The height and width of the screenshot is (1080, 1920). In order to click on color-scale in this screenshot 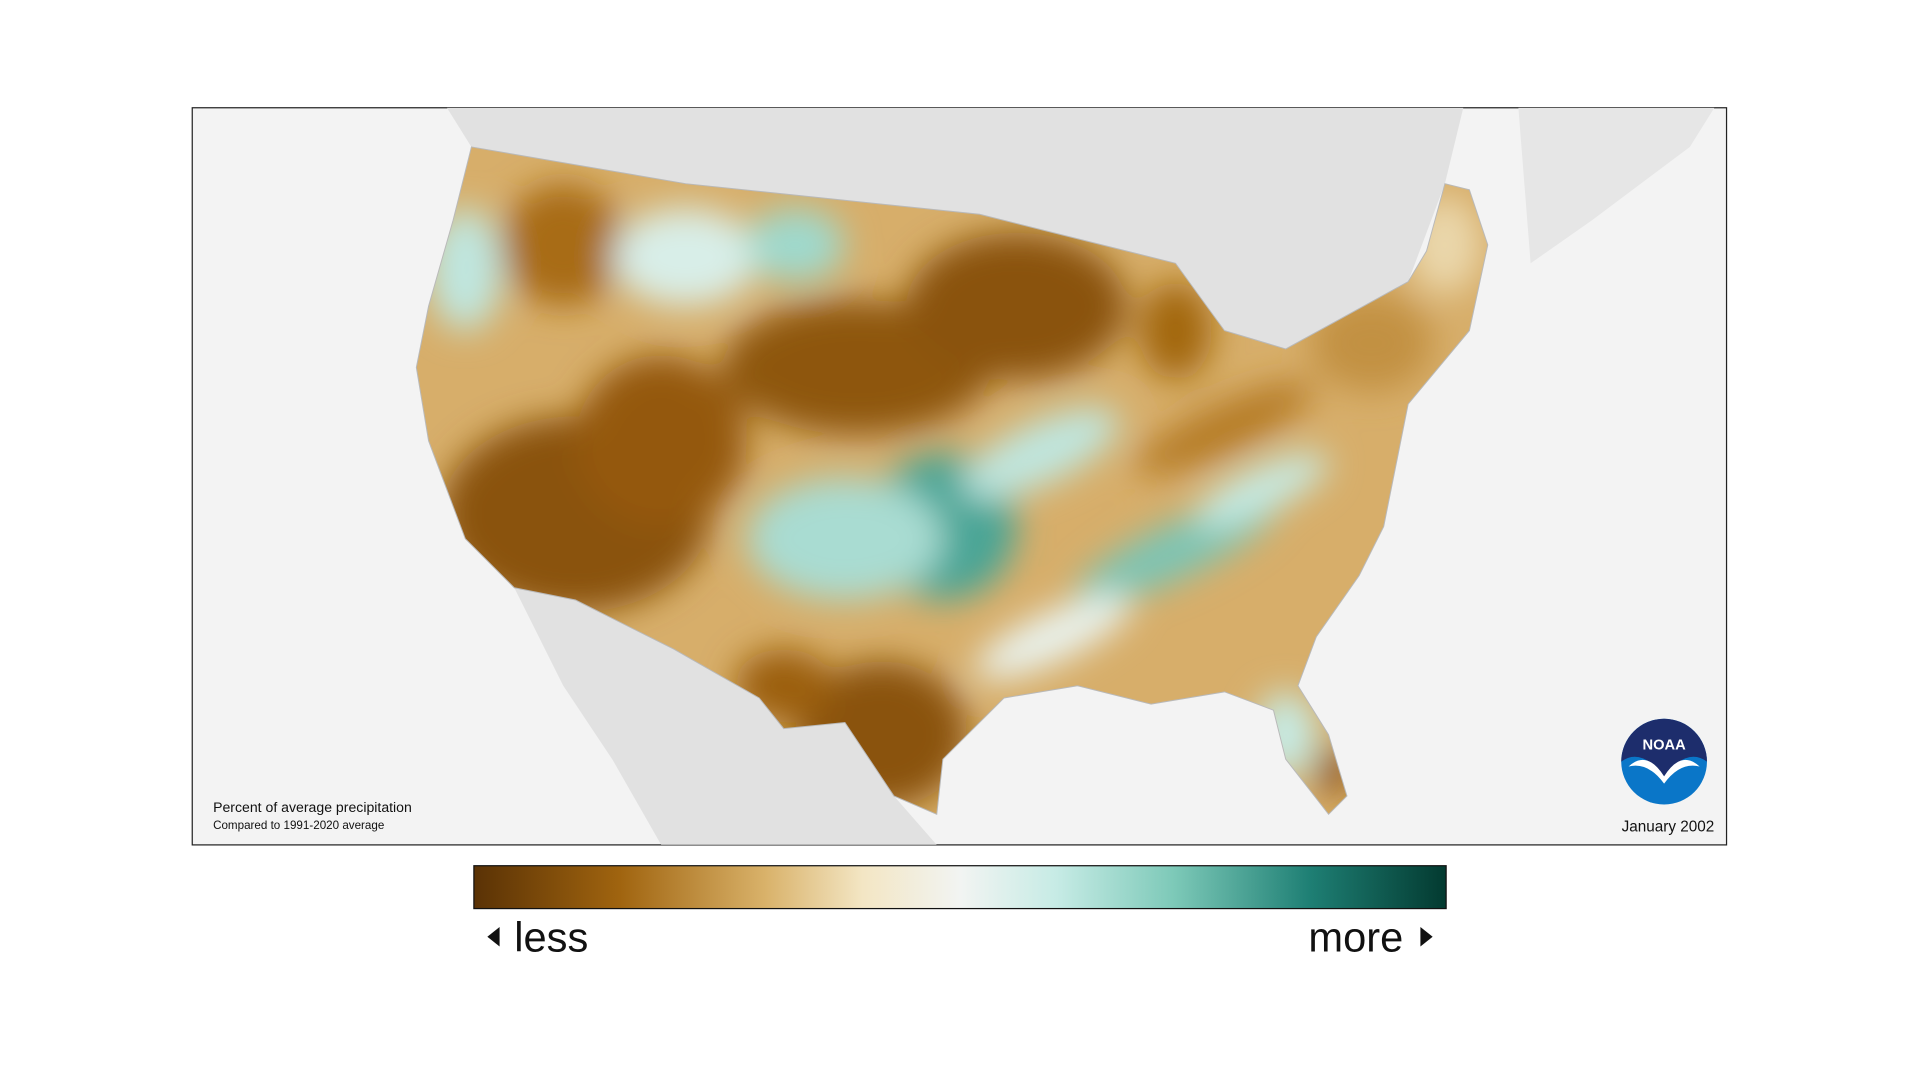, I will do `click(960, 887)`.